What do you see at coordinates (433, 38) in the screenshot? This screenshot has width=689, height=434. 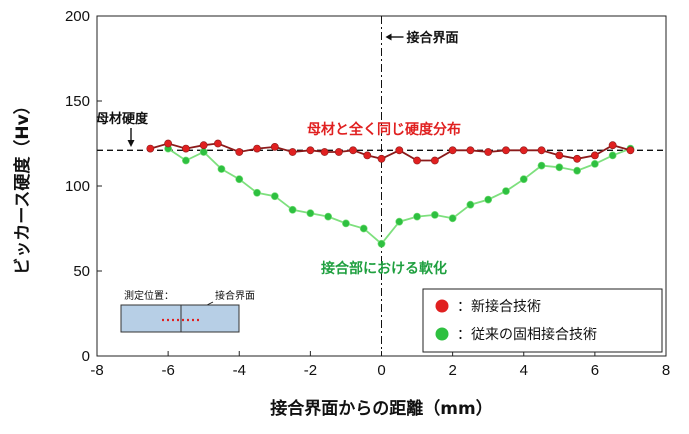 I see `interface-label: 接合界面` at bounding box center [433, 38].